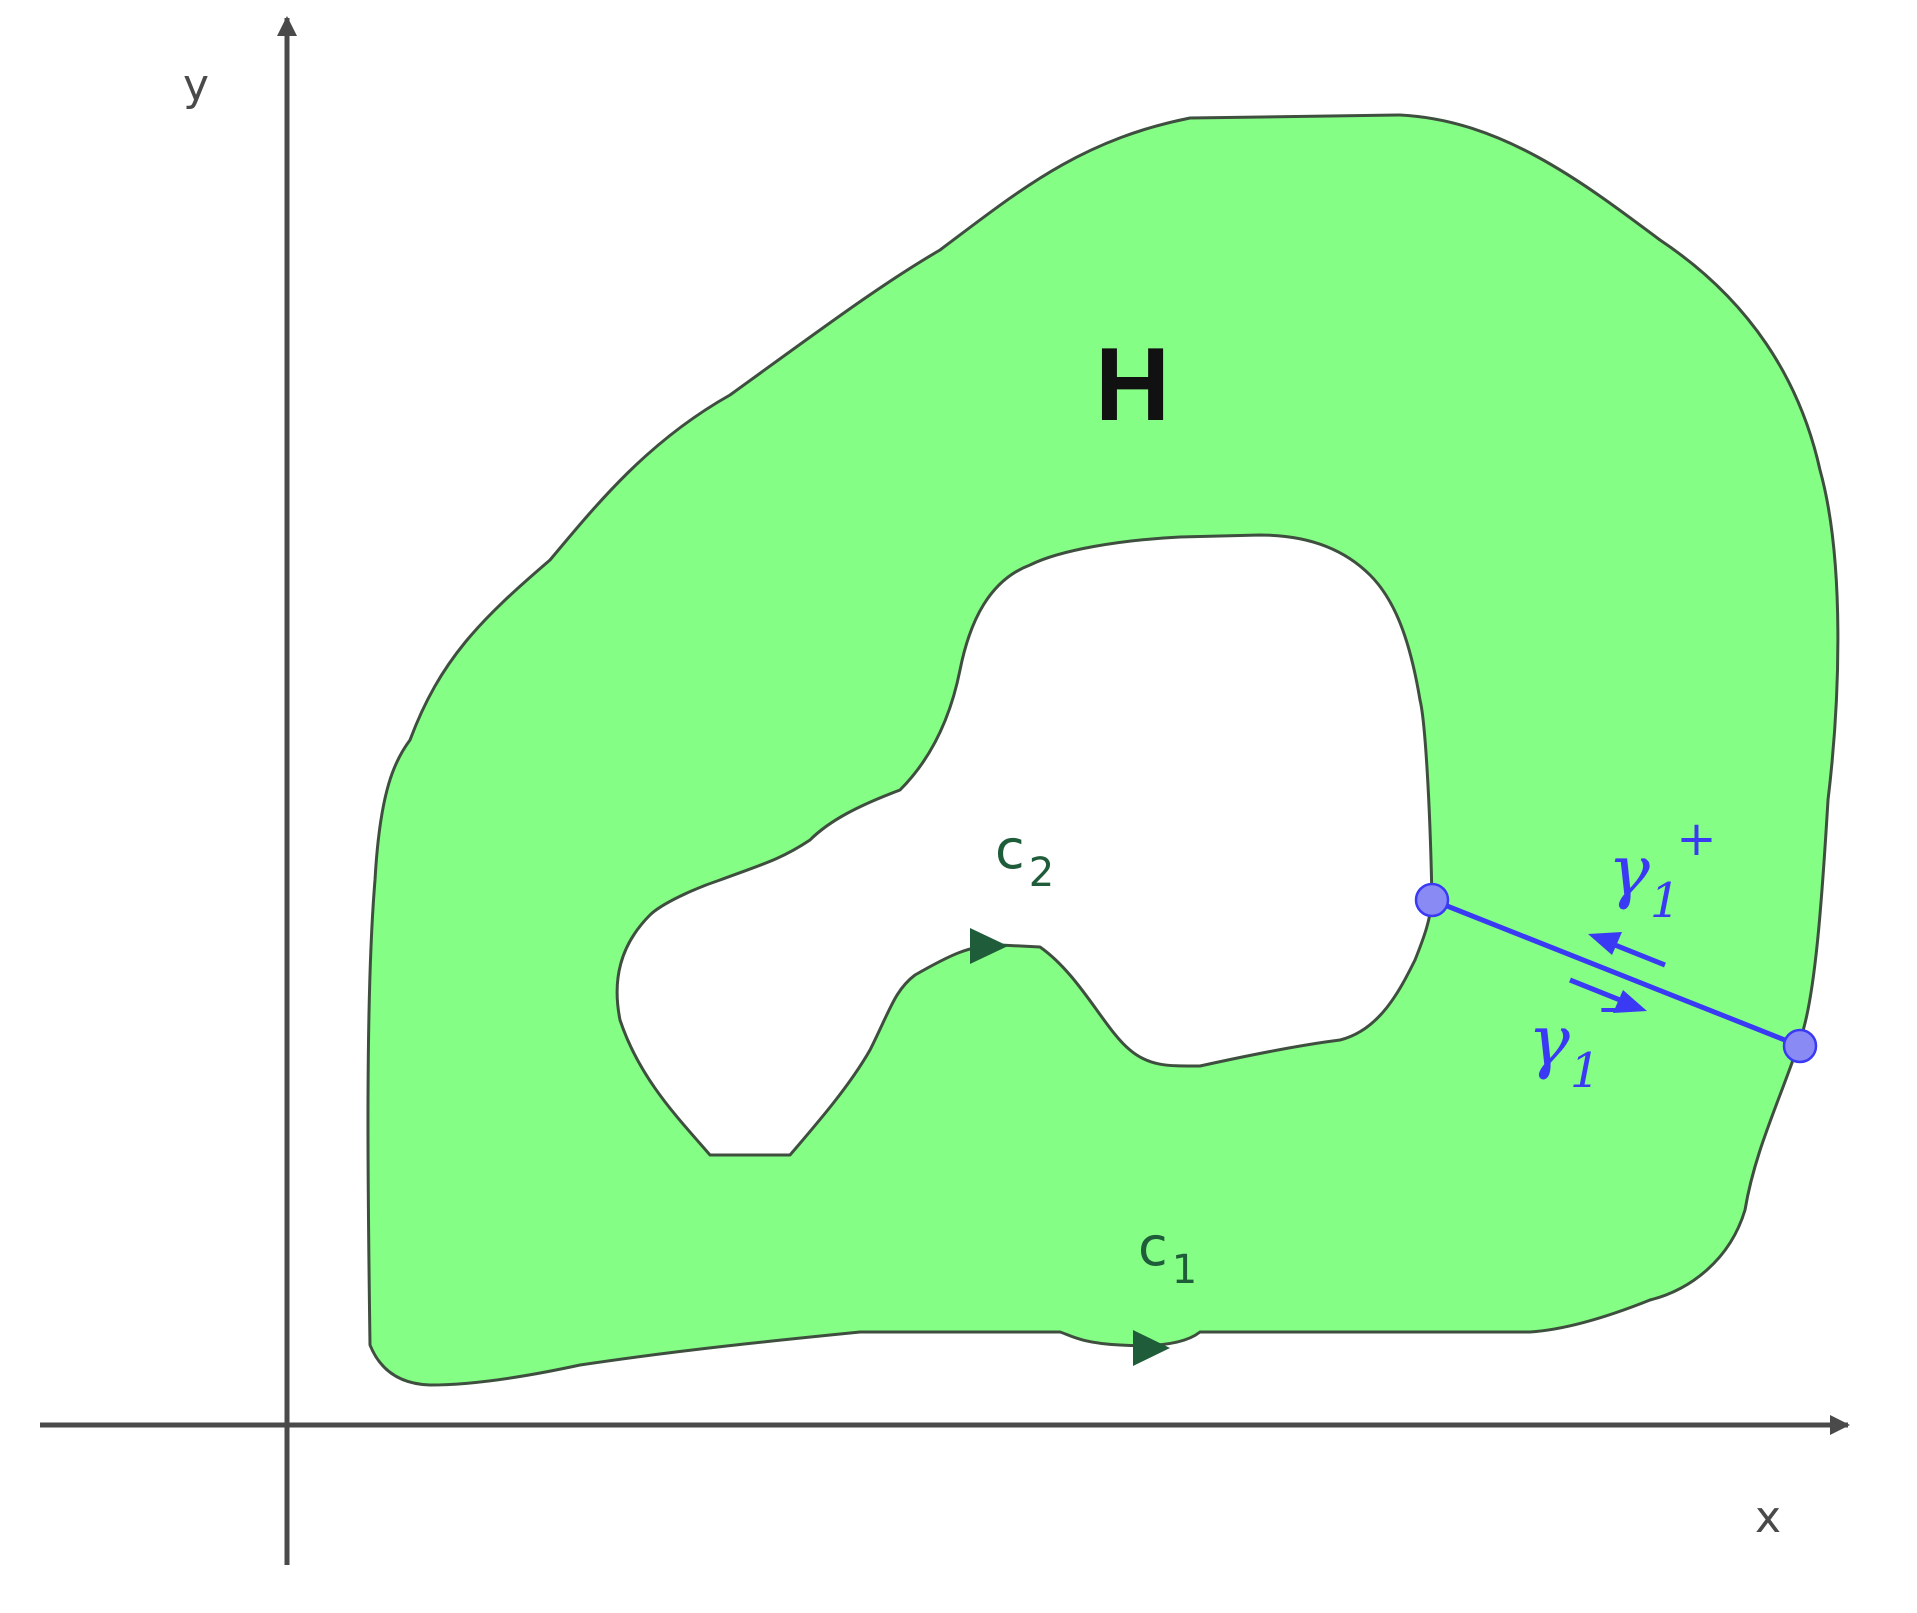  Describe the element at coordinates (1582, 1040) in the screenshot. I see `gamma-minus-label: γ1−` at that location.